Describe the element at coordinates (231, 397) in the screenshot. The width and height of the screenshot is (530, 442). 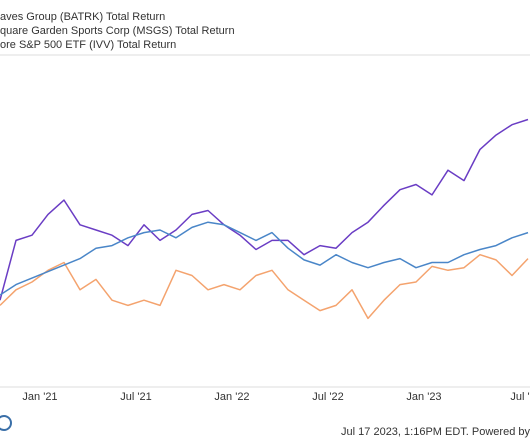
I see `x-tick-label: Jan '22` at that location.